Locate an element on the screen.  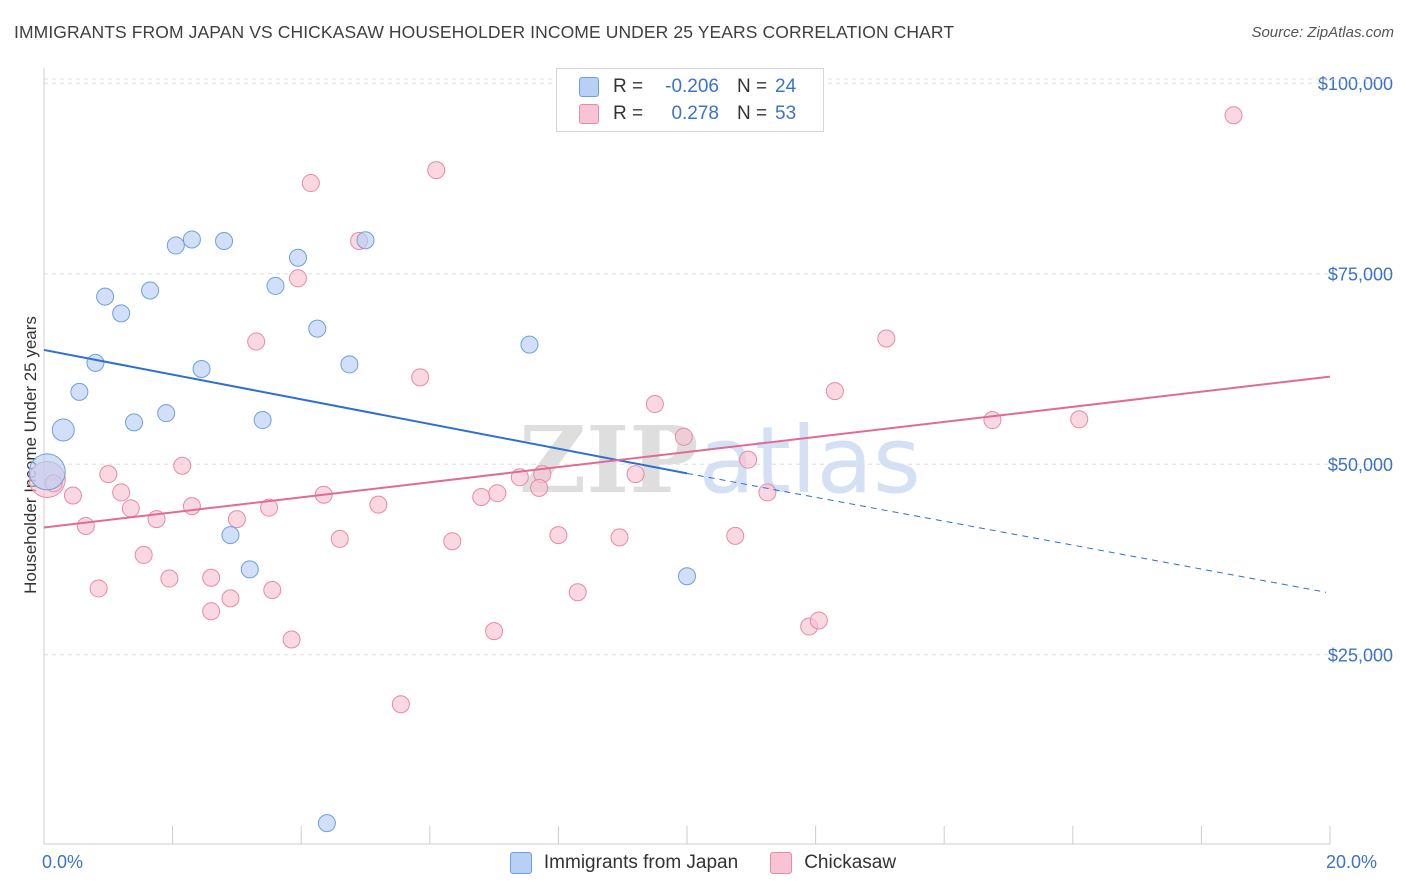
japan-trend-line is located at coordinates (365, 411).